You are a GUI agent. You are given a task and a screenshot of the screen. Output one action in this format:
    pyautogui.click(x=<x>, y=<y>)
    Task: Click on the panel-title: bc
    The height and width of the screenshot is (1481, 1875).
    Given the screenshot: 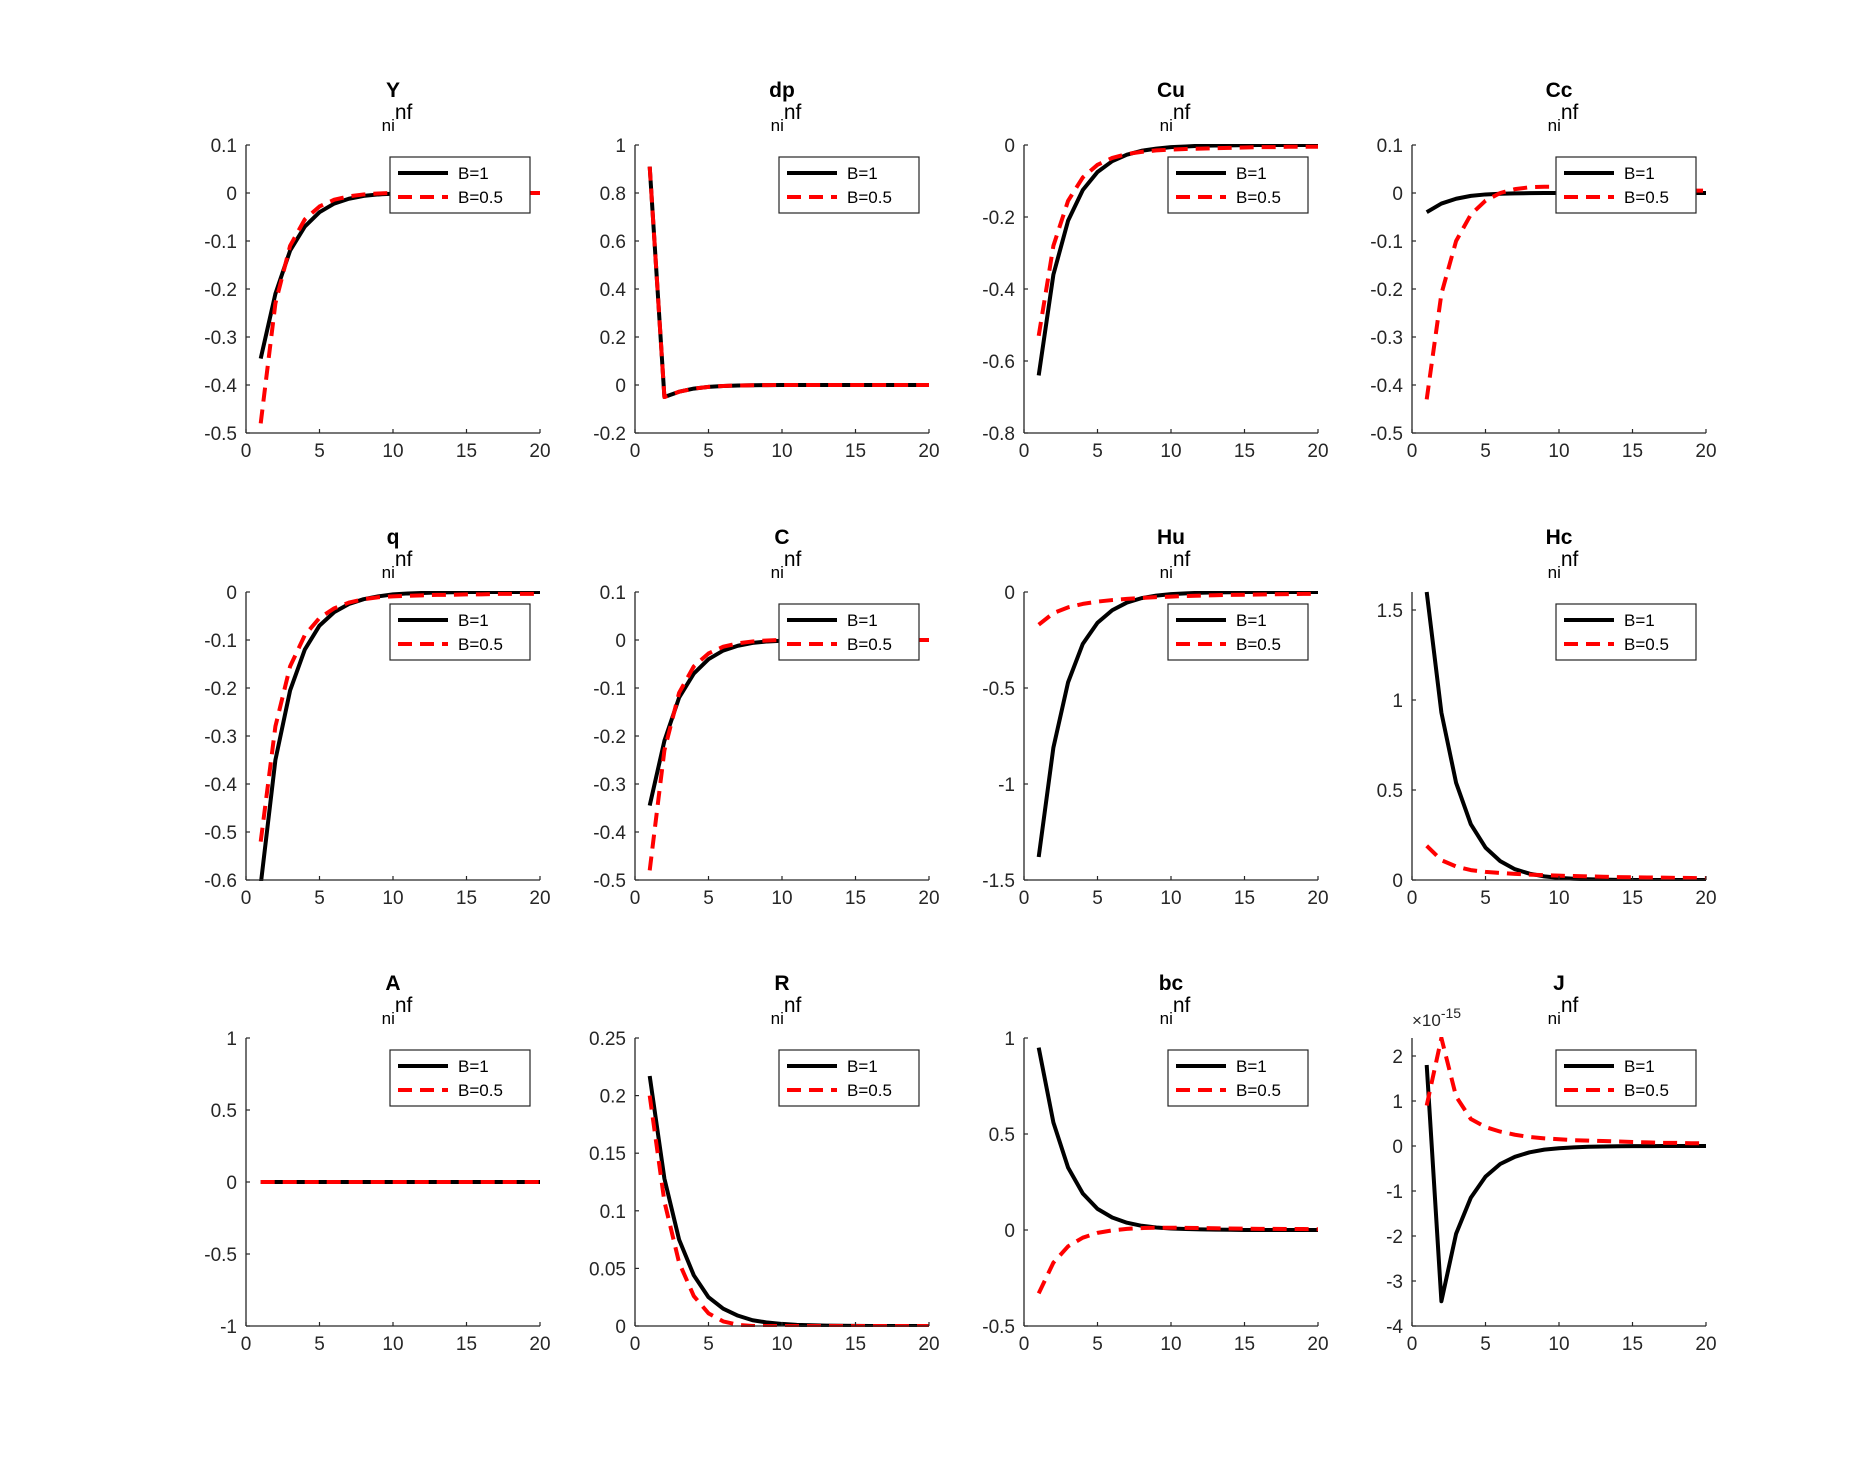 What is the action you would take?
    pyautogui.click(x=1171, y=983)
    